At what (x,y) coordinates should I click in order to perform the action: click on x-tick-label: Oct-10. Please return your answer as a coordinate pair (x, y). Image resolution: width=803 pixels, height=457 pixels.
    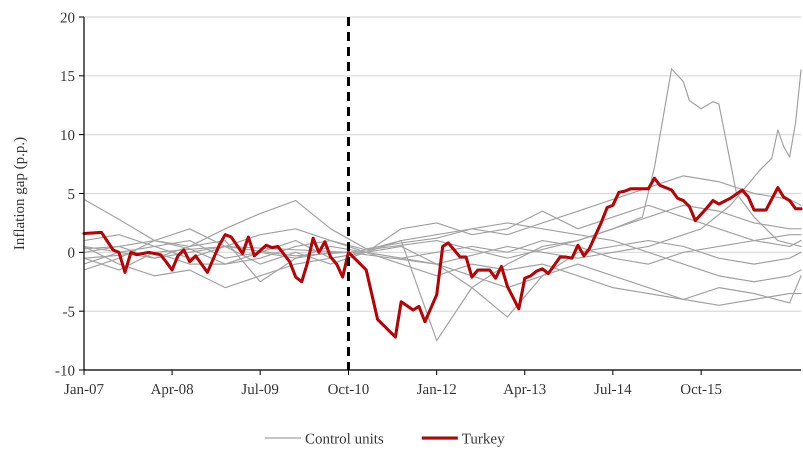
    Looking at the image, I should click on (349, 390).